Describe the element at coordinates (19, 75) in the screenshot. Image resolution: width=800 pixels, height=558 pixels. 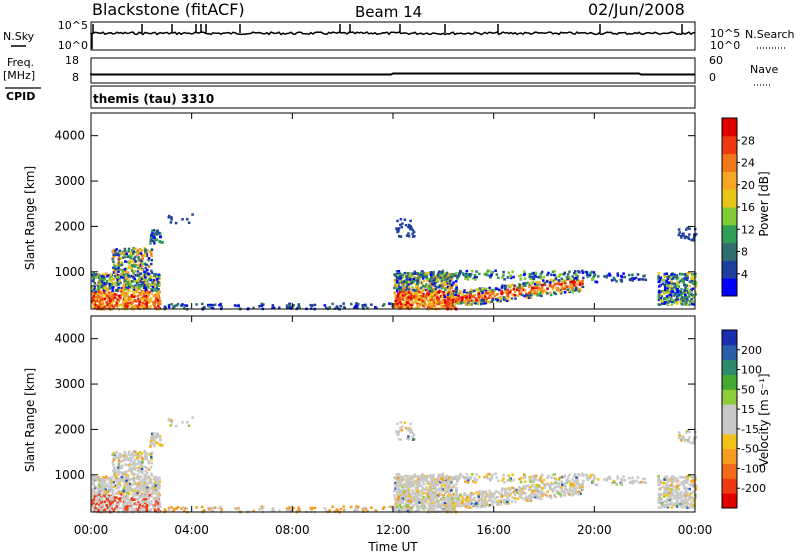
I see `freq-unit-label: [MHz]` at that location.